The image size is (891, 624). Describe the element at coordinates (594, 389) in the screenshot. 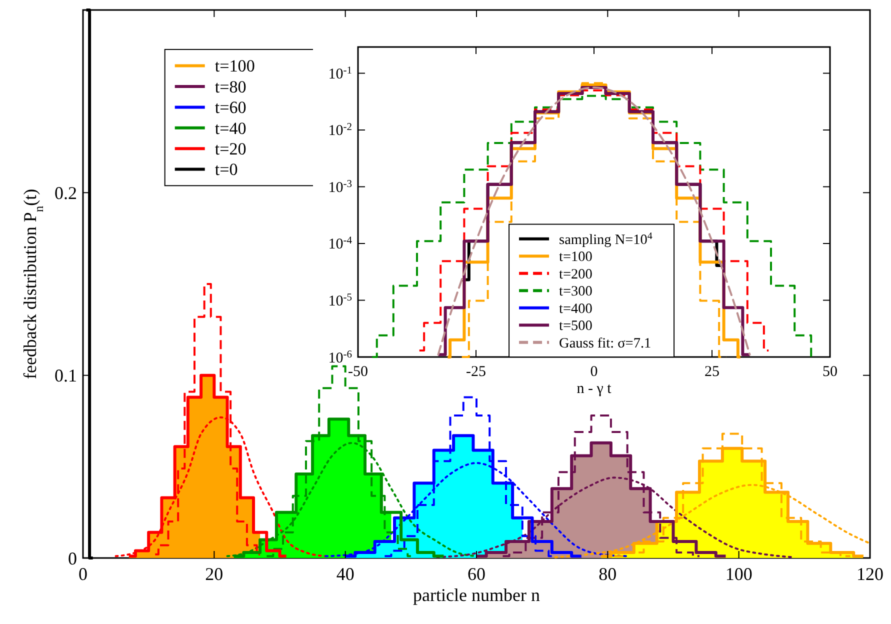

I see `x-axis-title: n - γ t` at that location.